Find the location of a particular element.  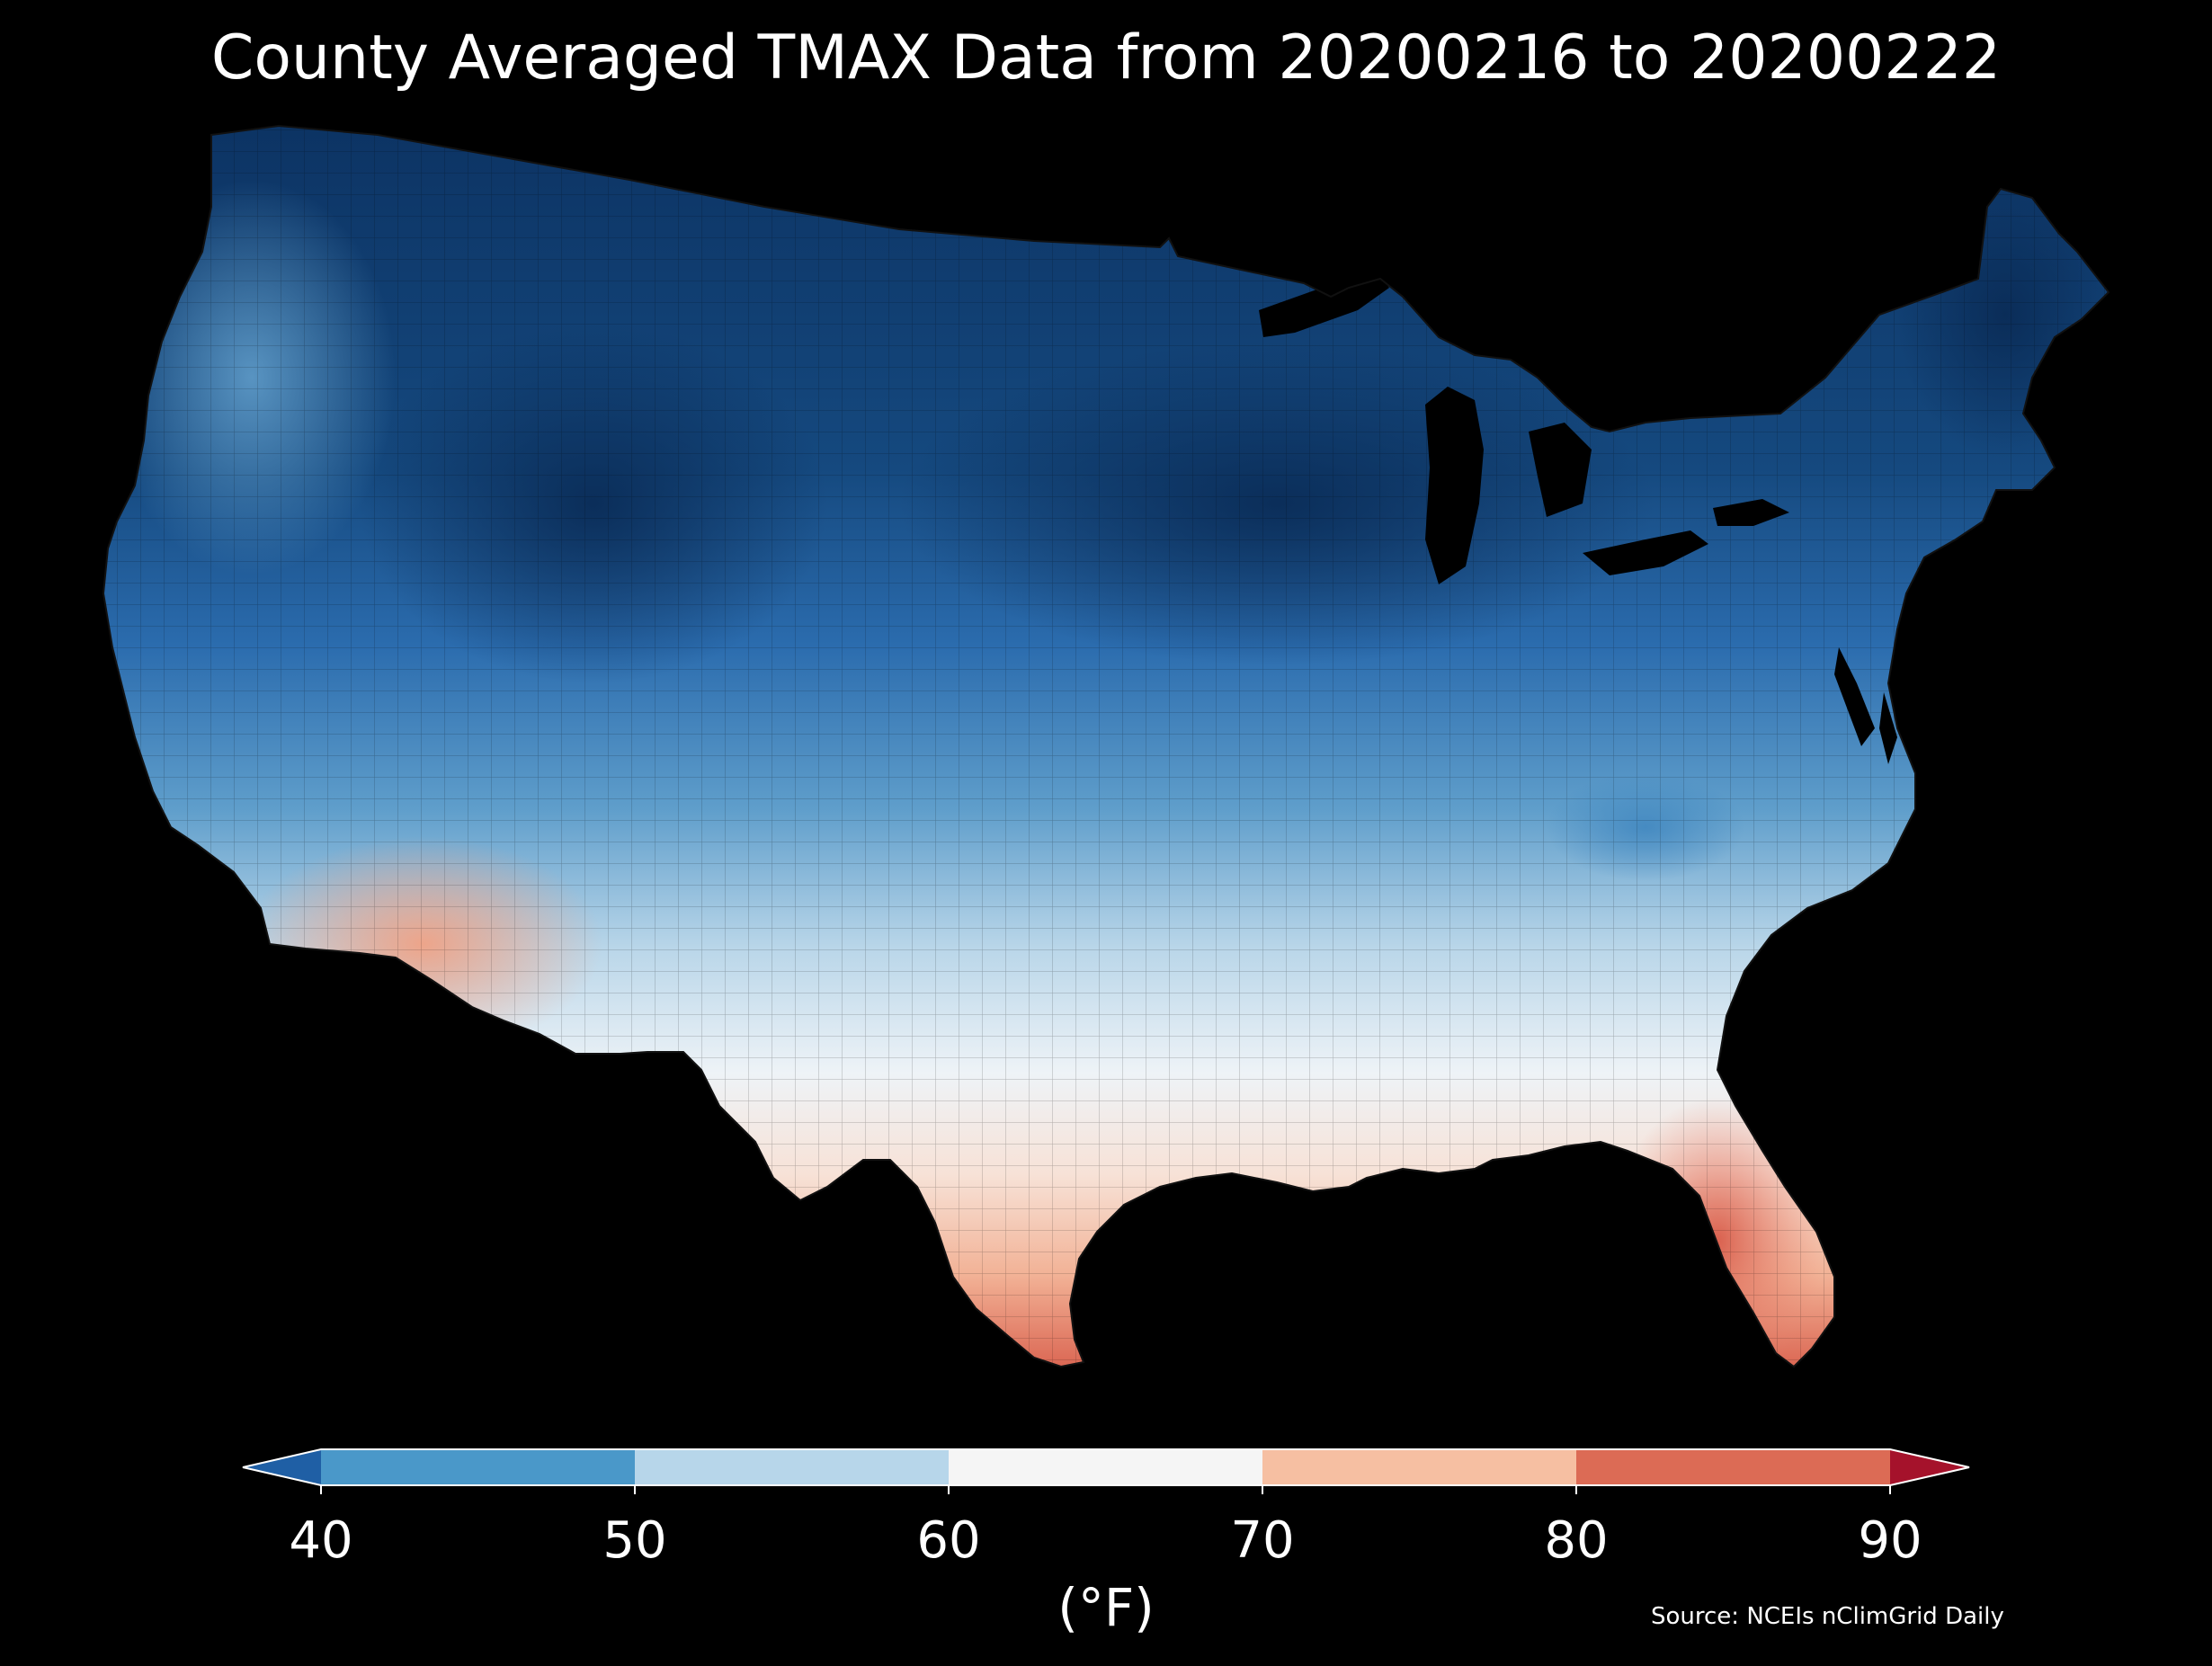

colorbar-extend-high is located at coordinates (1929, 1467).